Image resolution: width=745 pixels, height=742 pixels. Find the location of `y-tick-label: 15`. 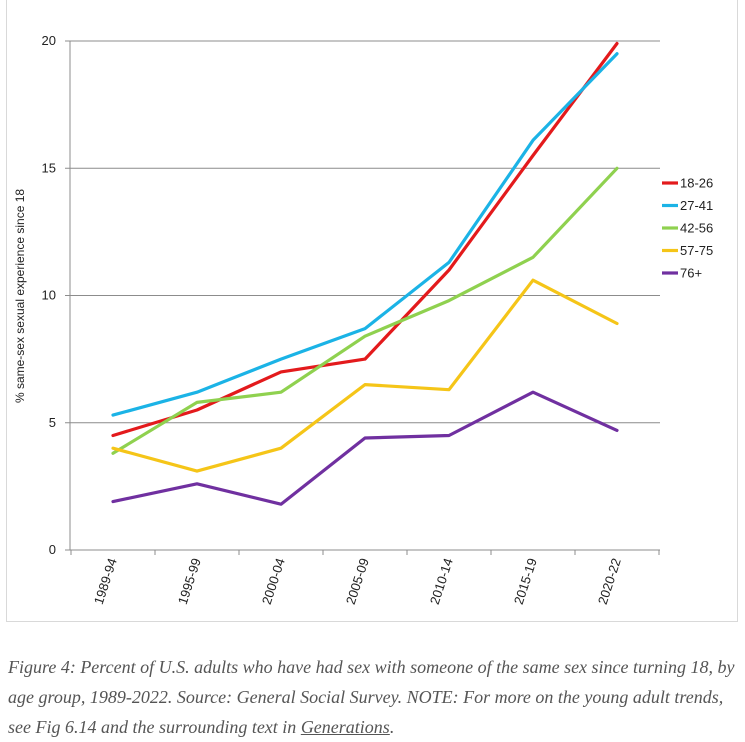

y-tick-label: 15 is located at coordinates (49, 167).